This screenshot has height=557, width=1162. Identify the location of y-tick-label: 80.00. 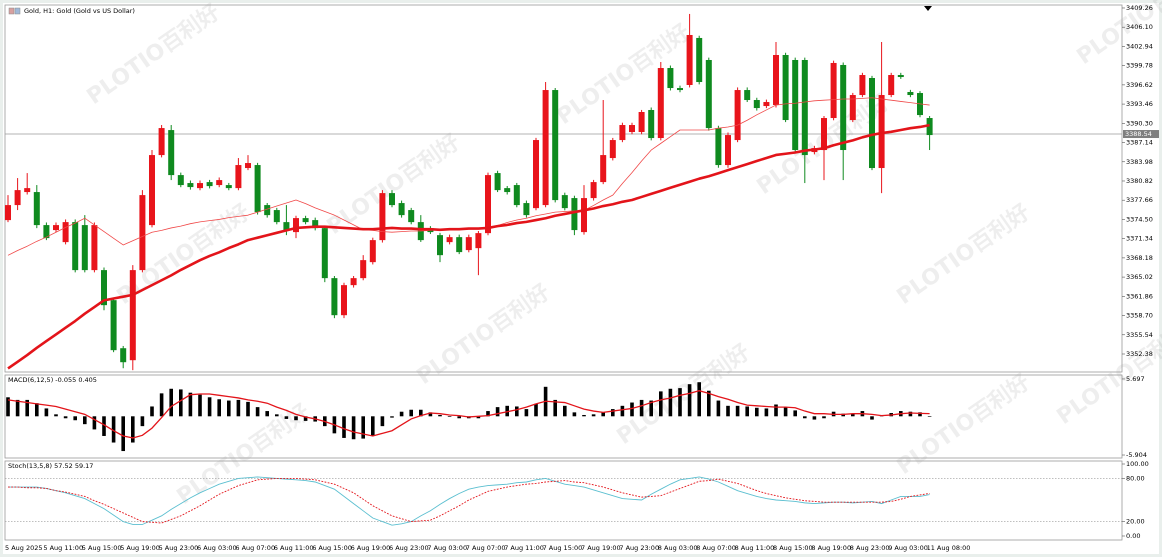
(1135, 478).